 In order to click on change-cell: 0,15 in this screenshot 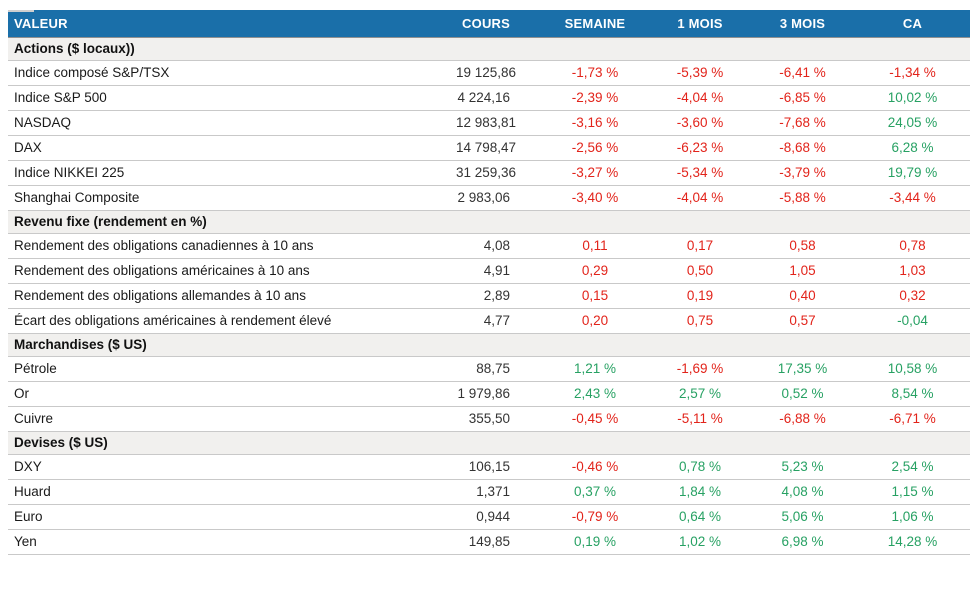, I will do `click(595, 296)`.